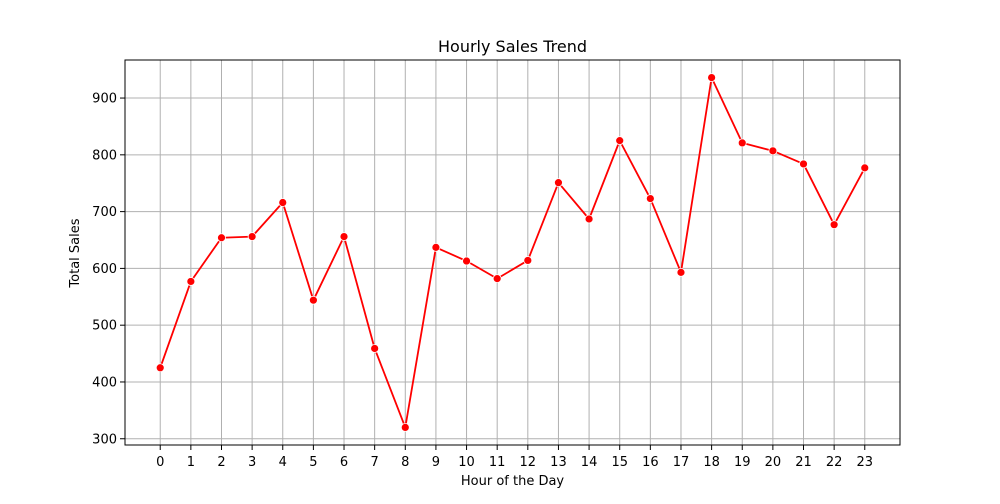  Describe the element at coordinates (512, 46) in the screenshot. I see `chart-title: Hourly Sales Trend` at that location.